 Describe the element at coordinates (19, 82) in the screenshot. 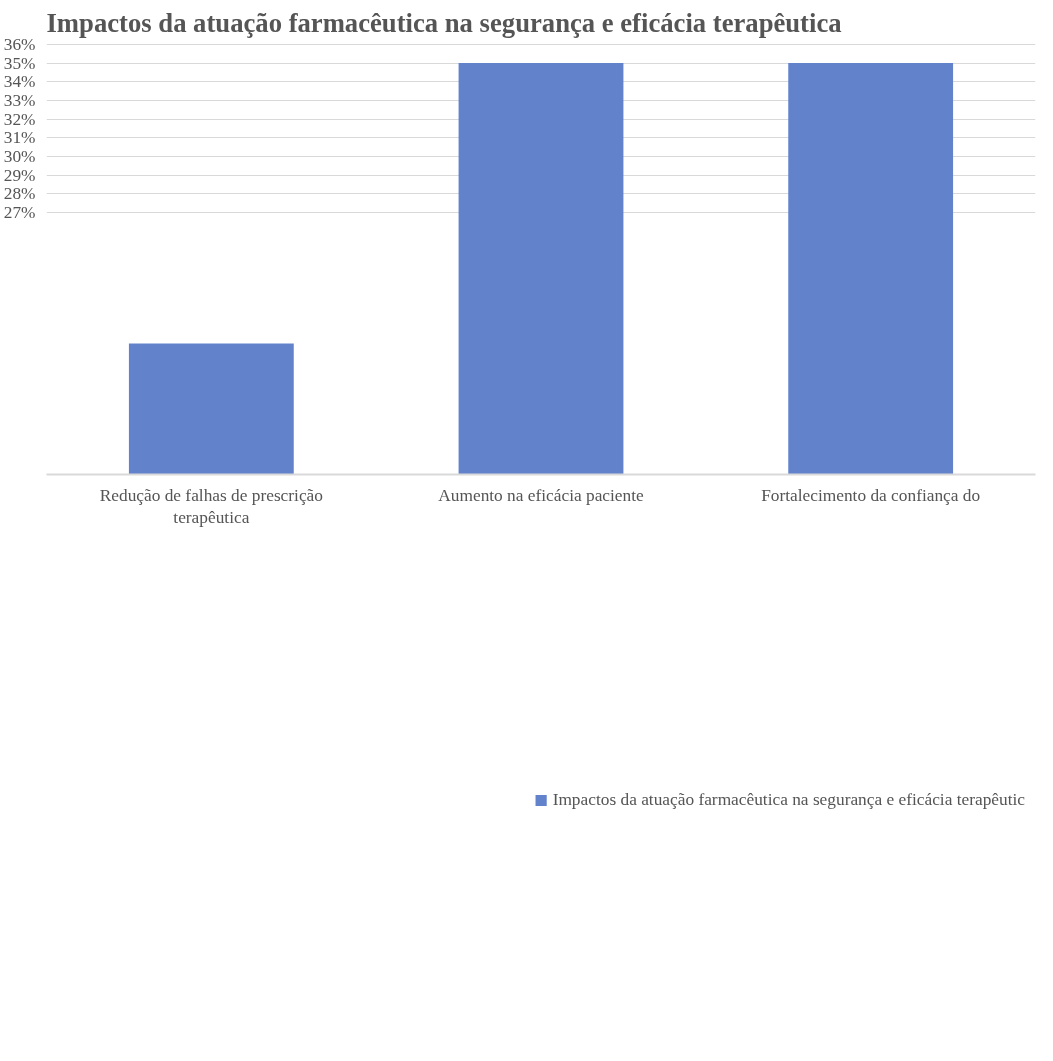

I see `y-tick-label: 34%` at that location.